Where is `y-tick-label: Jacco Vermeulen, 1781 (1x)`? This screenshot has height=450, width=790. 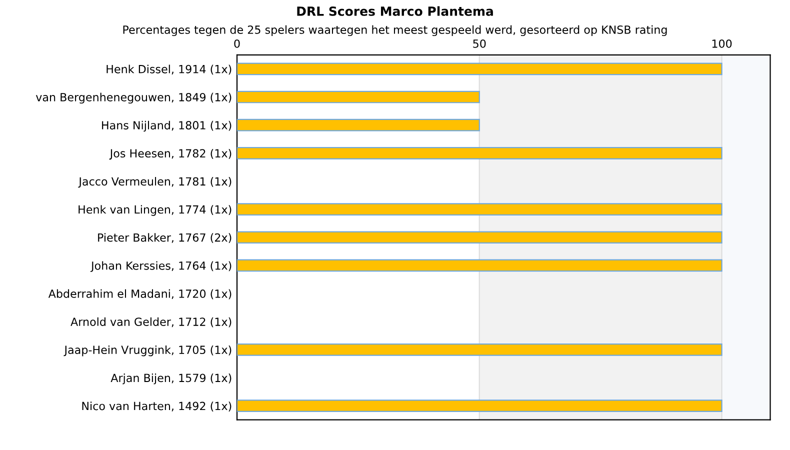 y-tick-label: Jacco Vermeulen, 1781 (1x) is located at coordinates (155, 182).